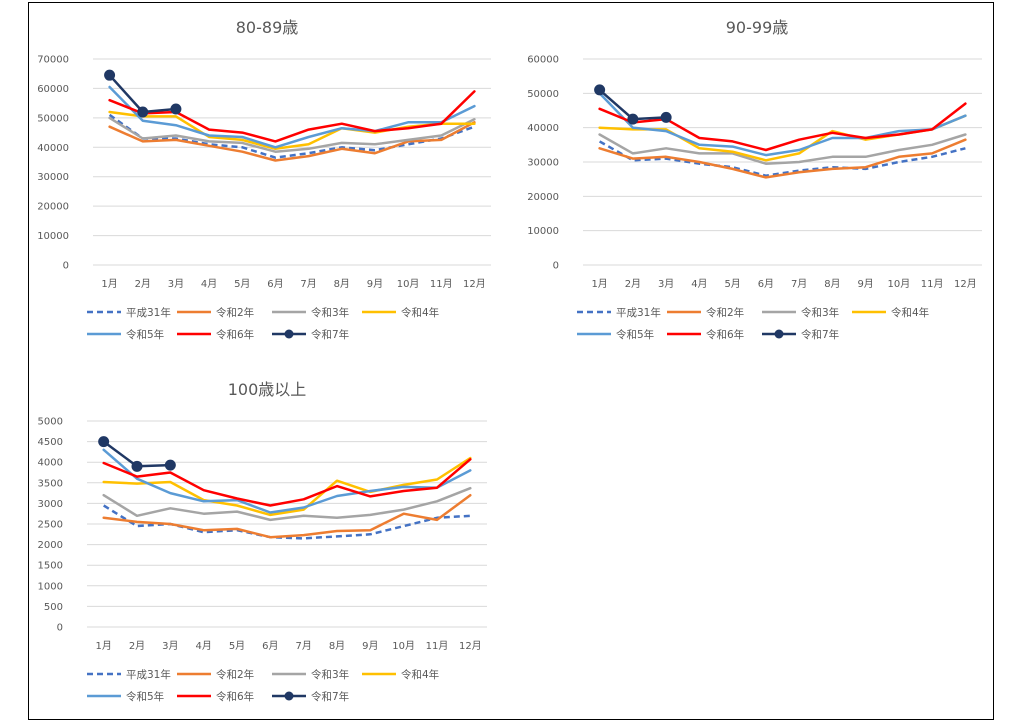  Describe the element at coordinates (543, 197) in the screenshot. I see `y-tick-label: 20000` at that location.